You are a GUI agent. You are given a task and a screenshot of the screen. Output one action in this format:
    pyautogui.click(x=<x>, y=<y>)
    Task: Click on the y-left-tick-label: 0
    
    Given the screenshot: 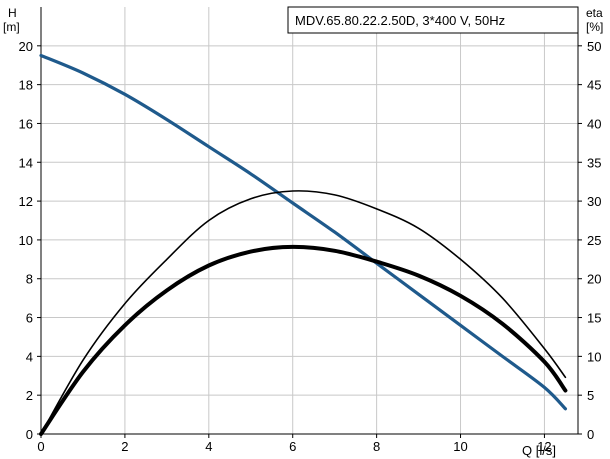 What is the action you would take?
    pyautogui.click(x=29, y=434)
    